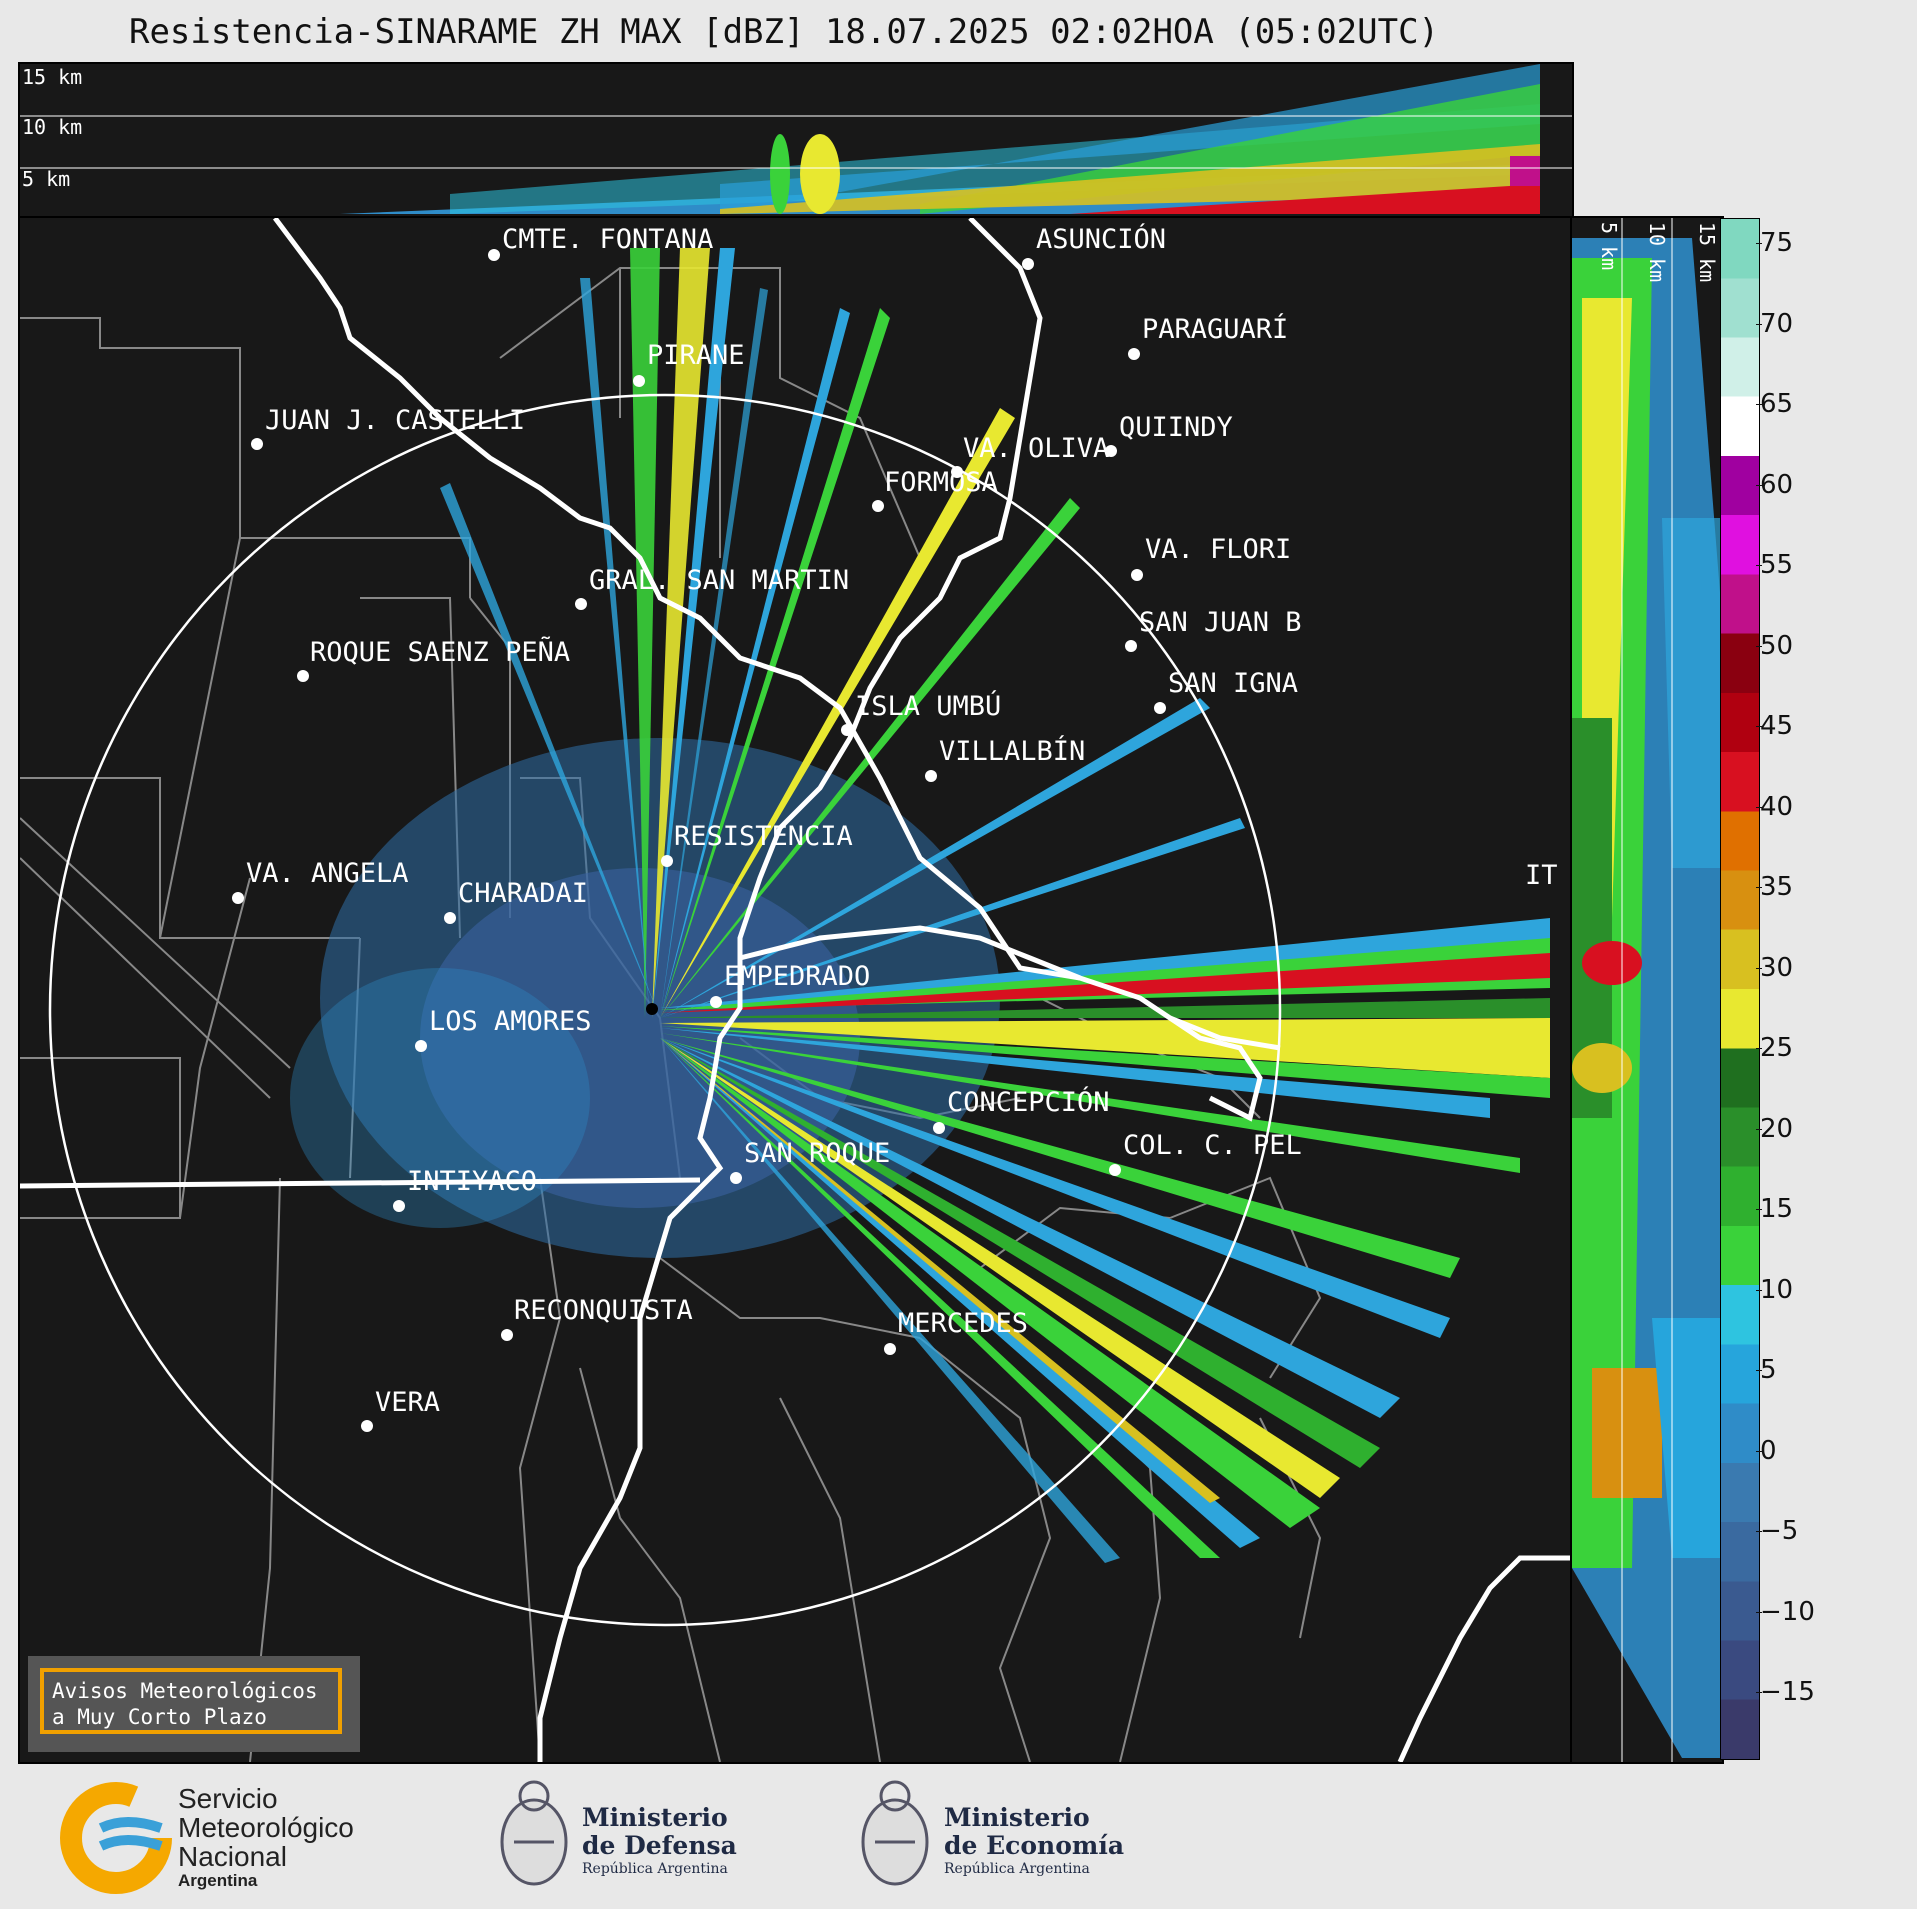  I want to click on city-label: GRAL. SAN MARTIN, so click(719, 580).